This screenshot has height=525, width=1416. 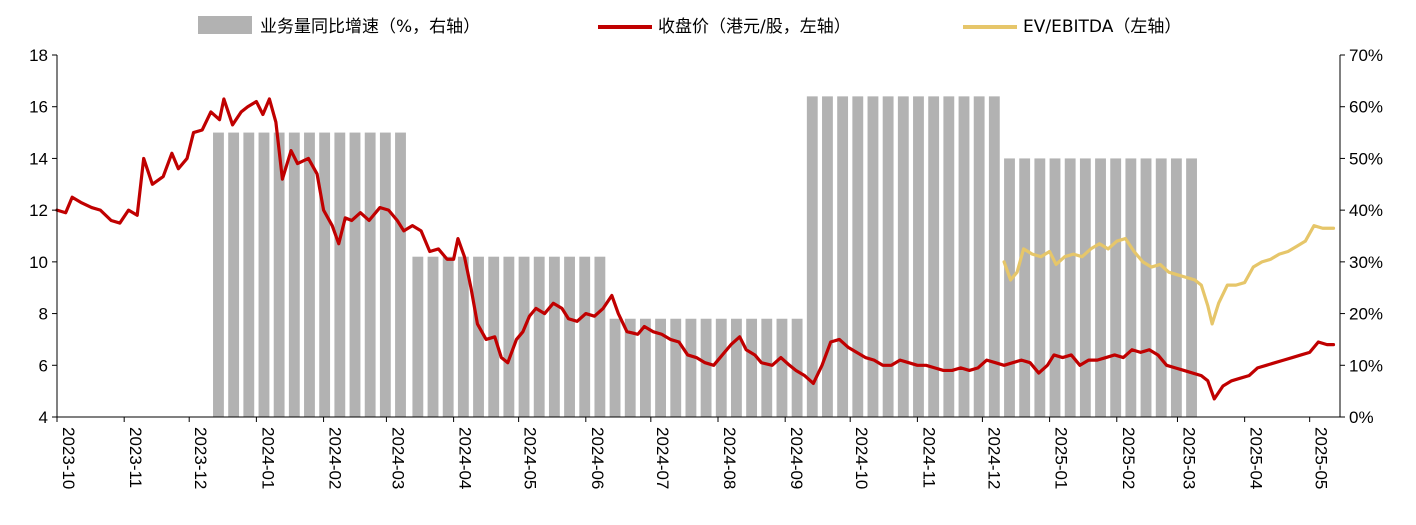 What do you see at coordinates (397, 458) in the screenshot?
I see `x-tick-label: 2024-03` at bounding box center [397, 458].